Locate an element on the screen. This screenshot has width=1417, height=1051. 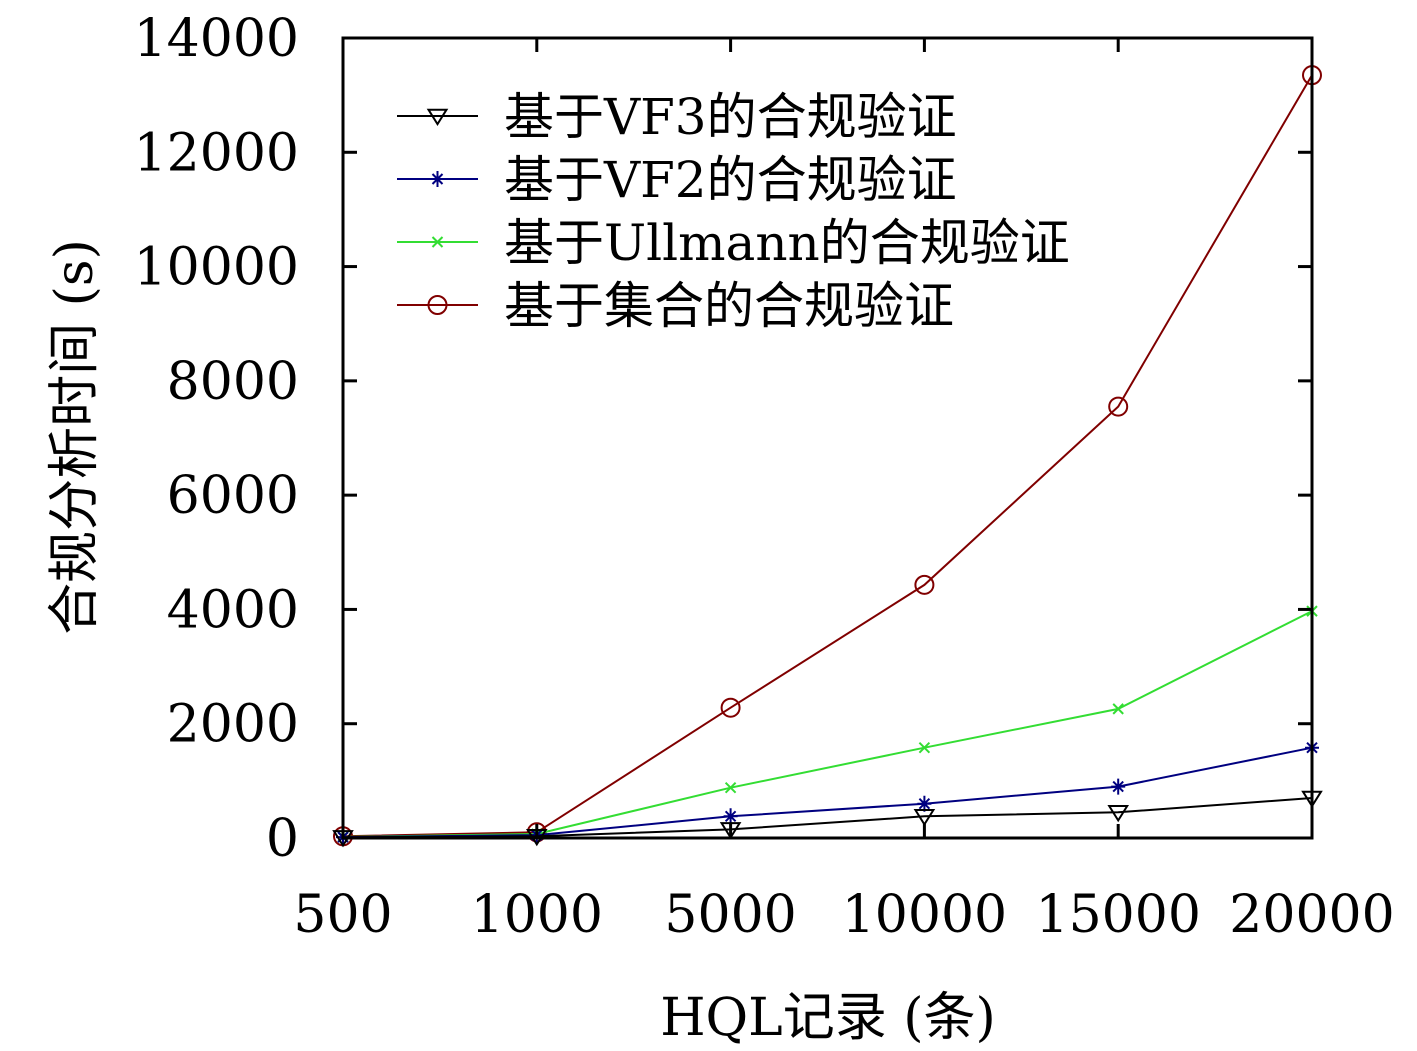
y-tick-label: 12000 is located at coordinates (216, 153).